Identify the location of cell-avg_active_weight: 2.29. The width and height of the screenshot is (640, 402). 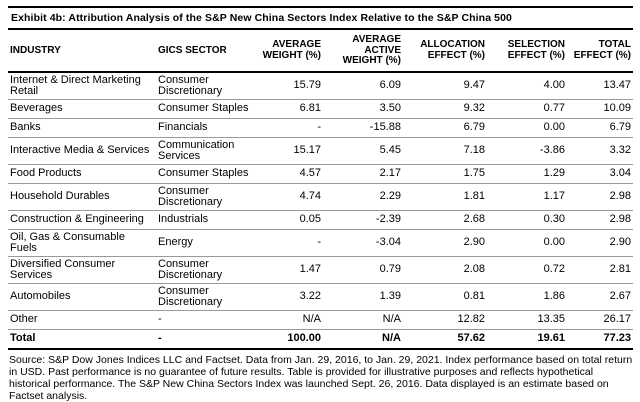
(363, 196).